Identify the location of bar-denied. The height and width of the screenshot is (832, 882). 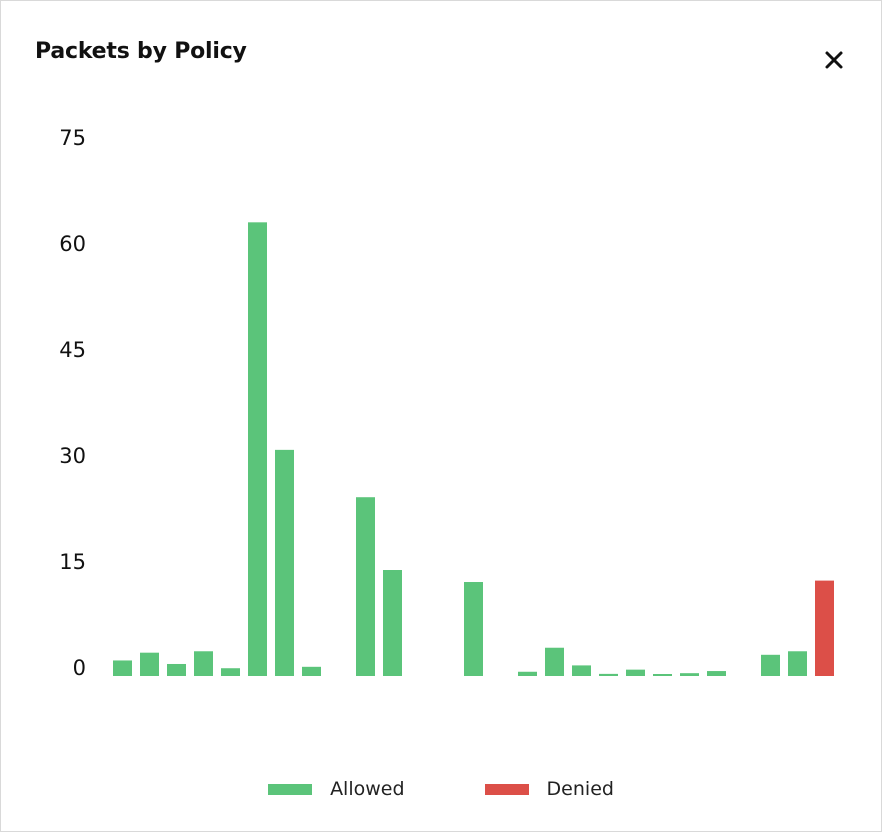
(824, 628).